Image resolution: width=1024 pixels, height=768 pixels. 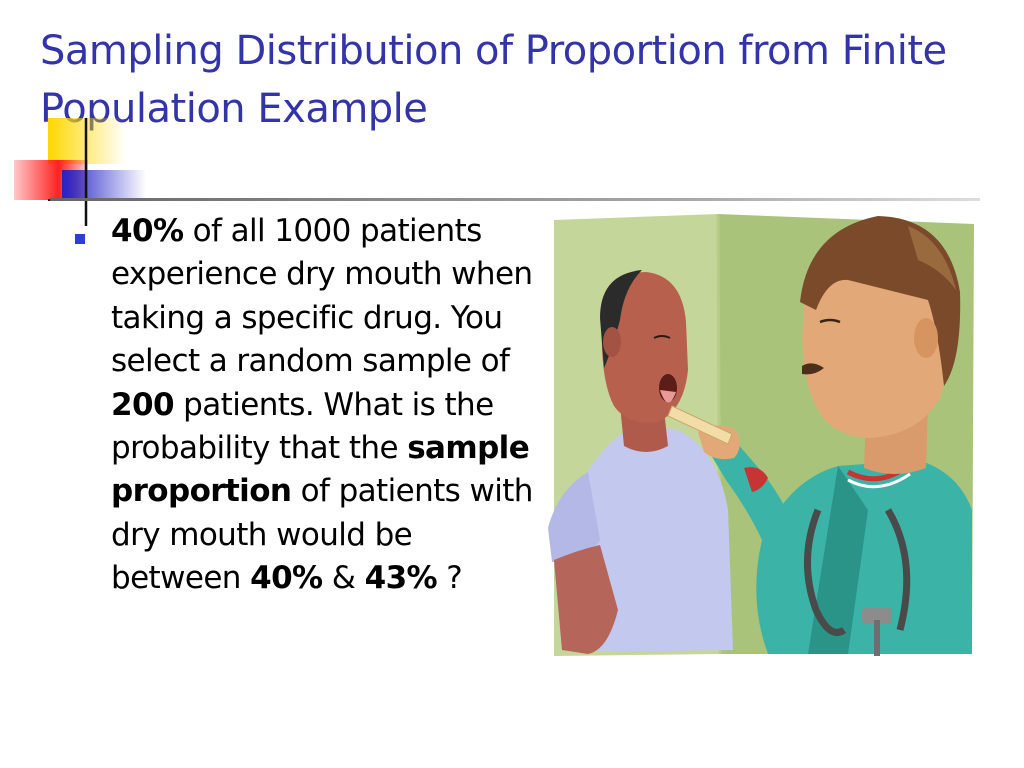 What do you see at coordinates (515, 199) in the screenshot?
I see `title-underline` at bounding box center [515, 199].